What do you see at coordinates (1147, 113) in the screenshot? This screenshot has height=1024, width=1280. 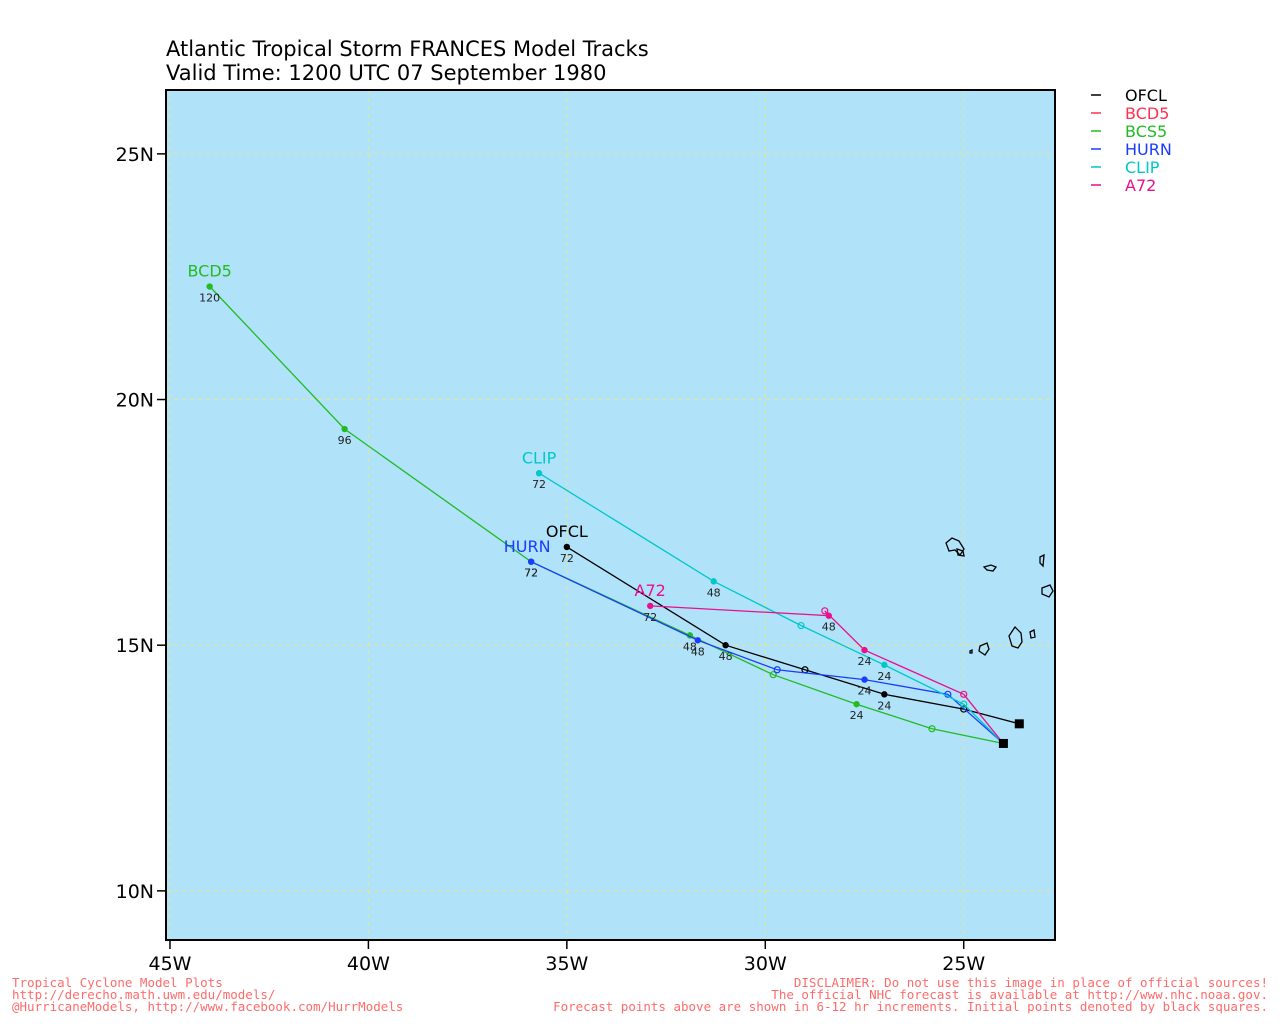 I see `legend-label-bcd5: BCD5` at bounding box center [1147, 113].